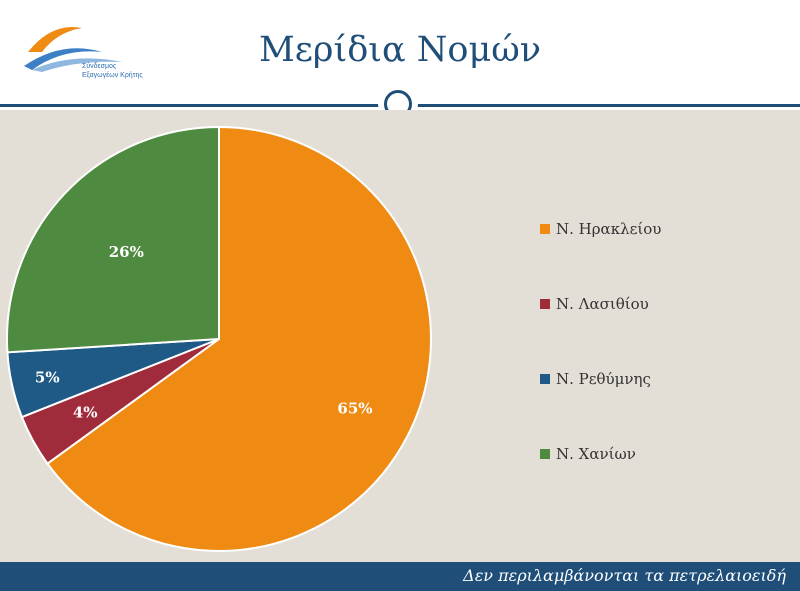 The image size is (800, 591). I want to click on legend-label: Ν. Ηρακλείου, so click(609, 229).